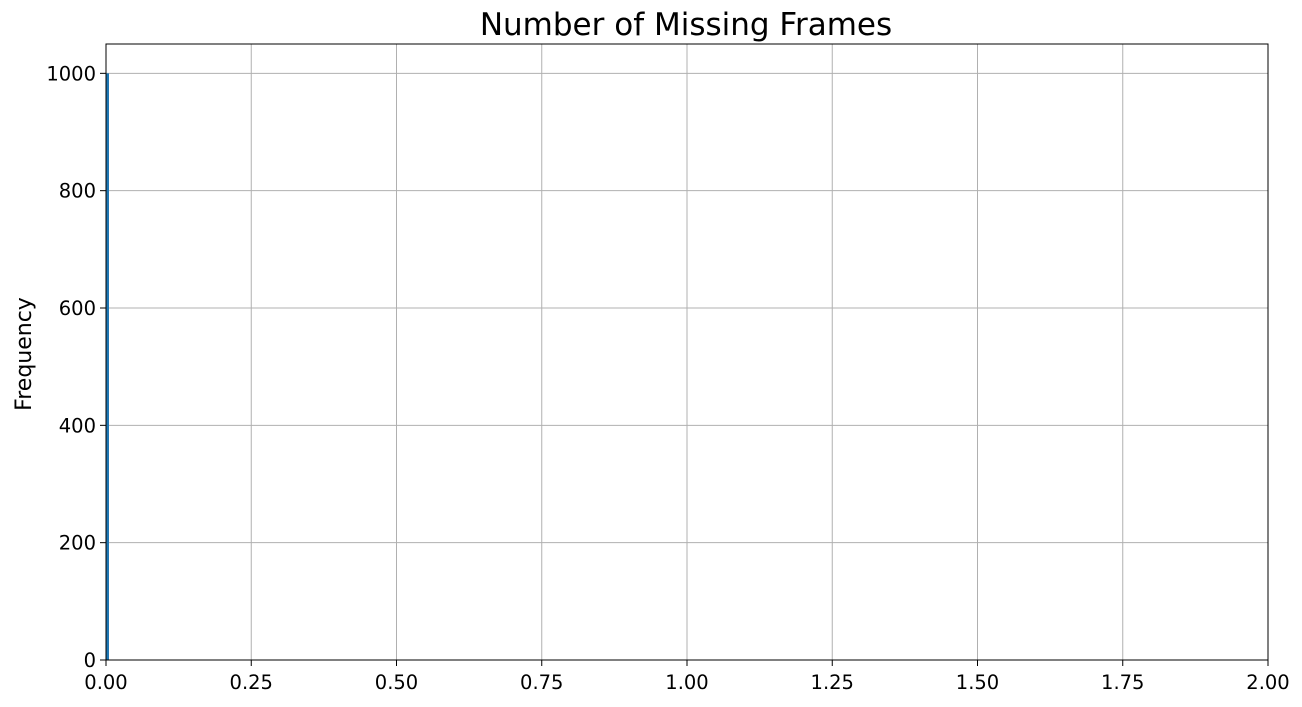 The height and width of the screenshot is (707, 1302). What do you see at coordinates (71, 73) in the screenshot?
I see `y-tick-label: 1000` at bounding box center [71, 73].